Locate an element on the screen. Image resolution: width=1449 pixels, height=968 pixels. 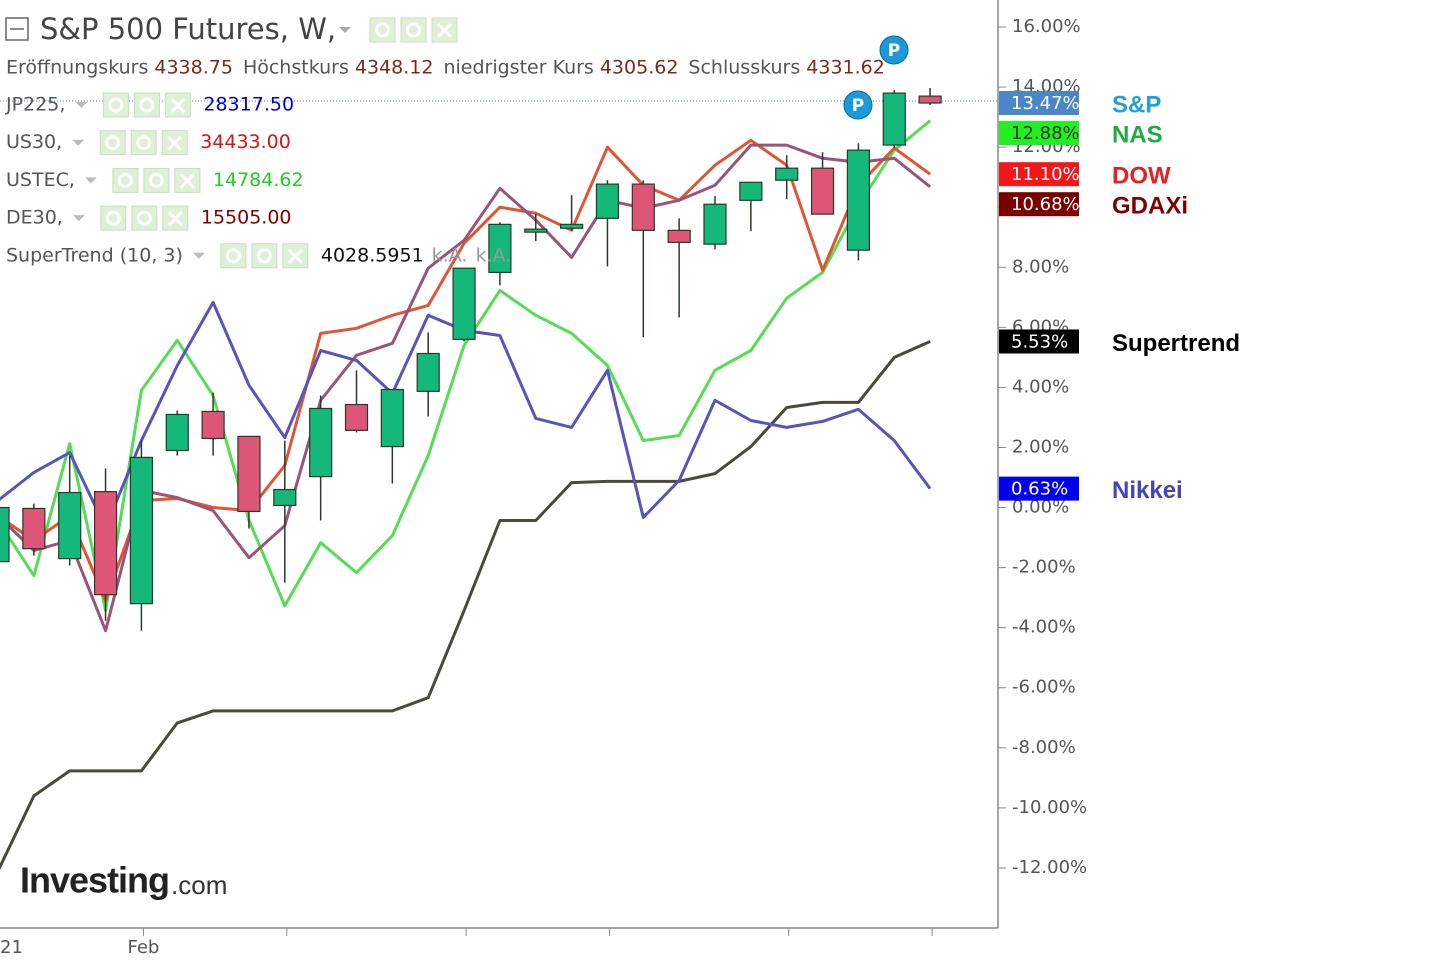
y-tick-label: -2.00% is located at coordinates (1044, 567).